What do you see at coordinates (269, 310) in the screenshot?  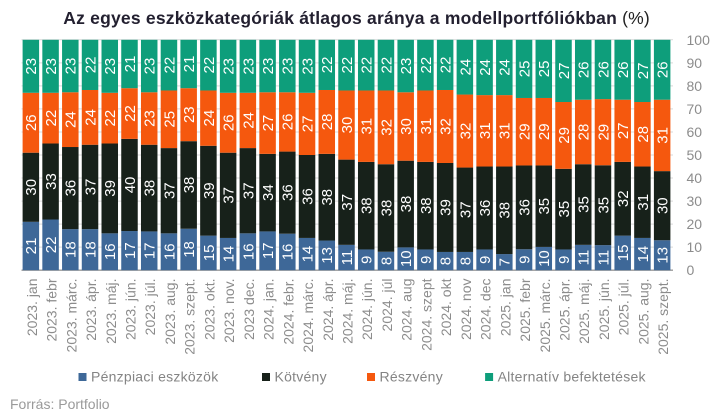 I see `svg-text: 2024. jan.` at bounding box center [269, 310].